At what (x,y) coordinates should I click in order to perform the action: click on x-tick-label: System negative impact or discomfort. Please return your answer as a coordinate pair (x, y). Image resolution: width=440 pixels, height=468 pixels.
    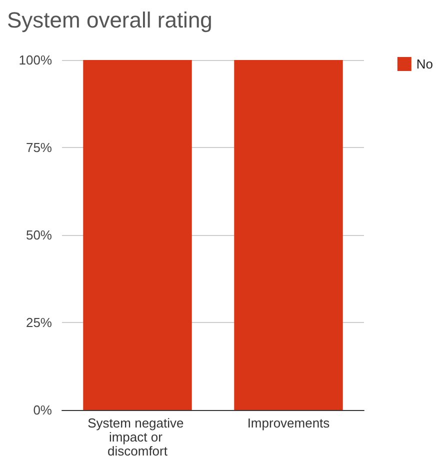
    Looking at the image, I should click on (138, 437).